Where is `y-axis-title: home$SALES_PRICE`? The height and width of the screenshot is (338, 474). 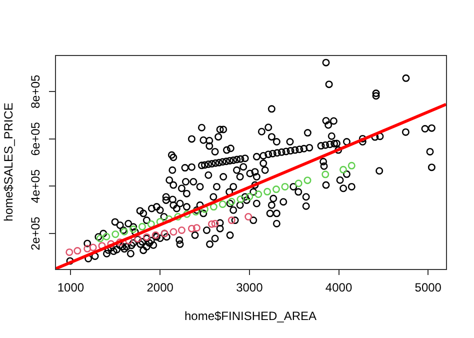
y-axis-title: home$SALES_PRICE is located at coordinates (9, 162).